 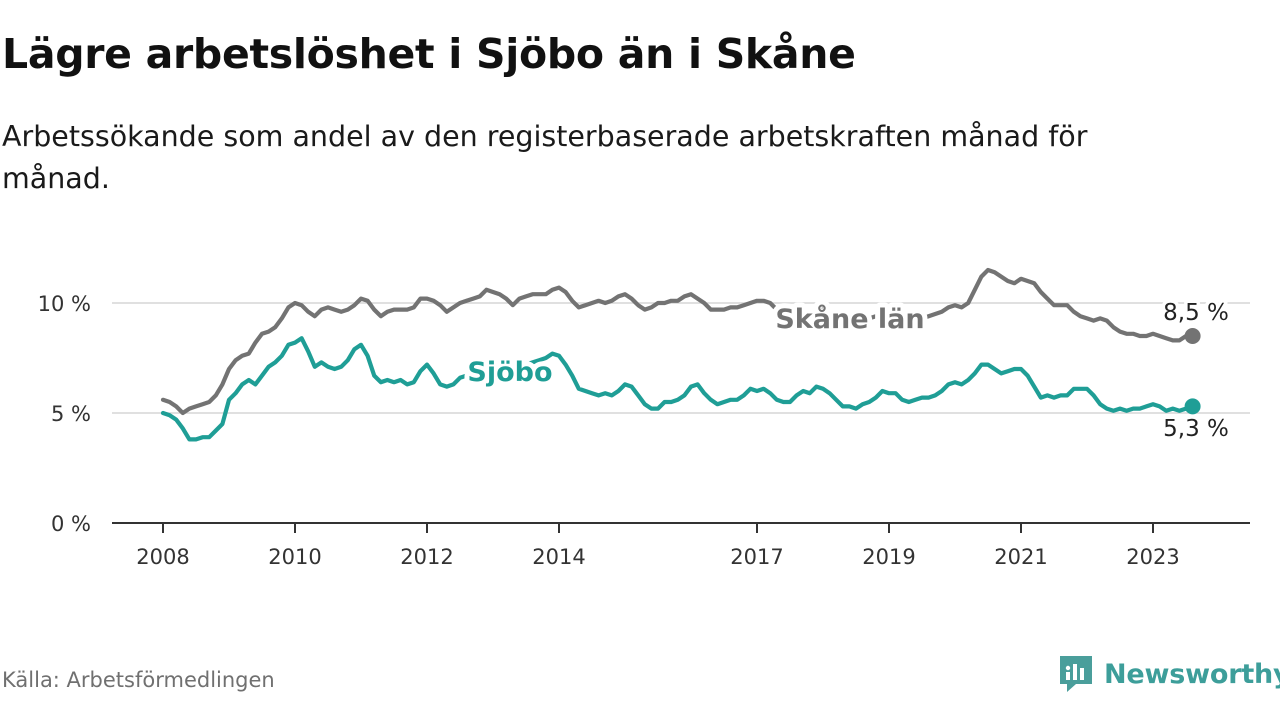 I want to click on series-label-halo: Sjöbo, so click(x=509, y=372).